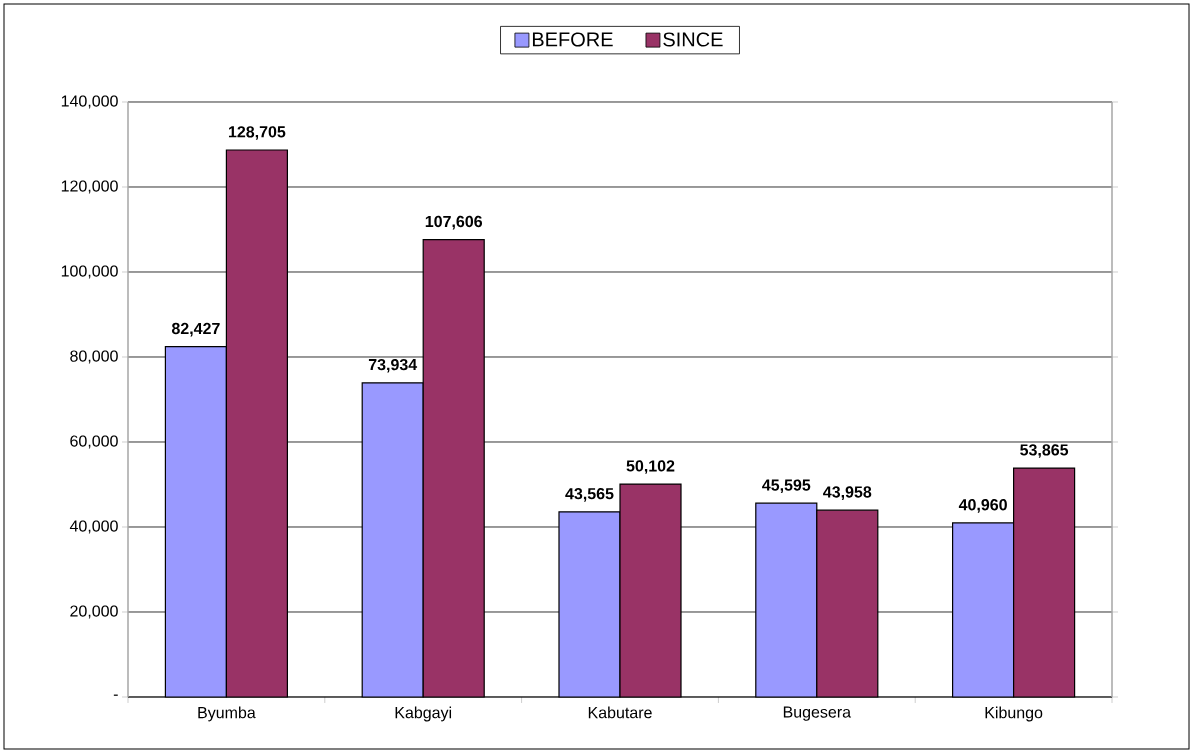 The height and width of the screenshot is (753, 1193). What do you see at coordinates (786, 486) in the screenshot?
I see `data-label: 45,595` at bounding box center [786, 486].